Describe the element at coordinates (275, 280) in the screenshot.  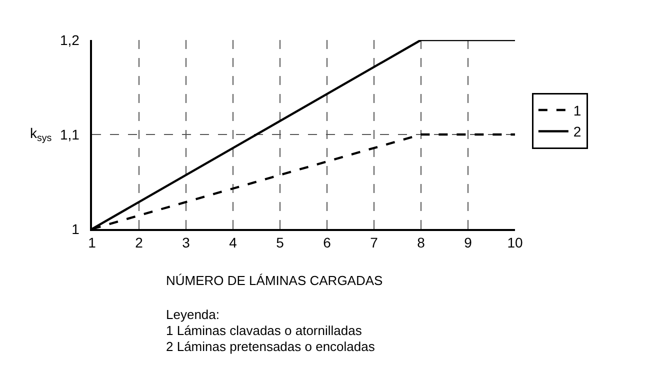
I see `x-axis-title: NÚMERO DE LÁMINAS CARGADAS` at that location.